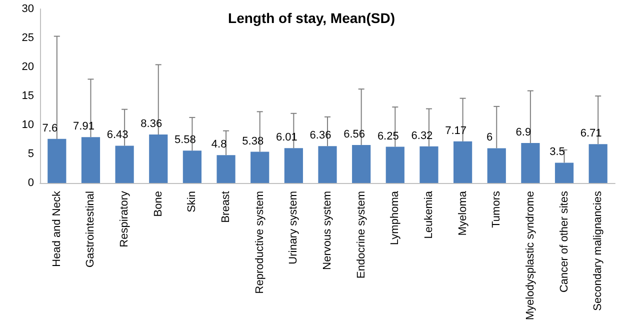 This screenshot has height=323, width=623. I want to click on data-label: 6.01, so click(287, 138).